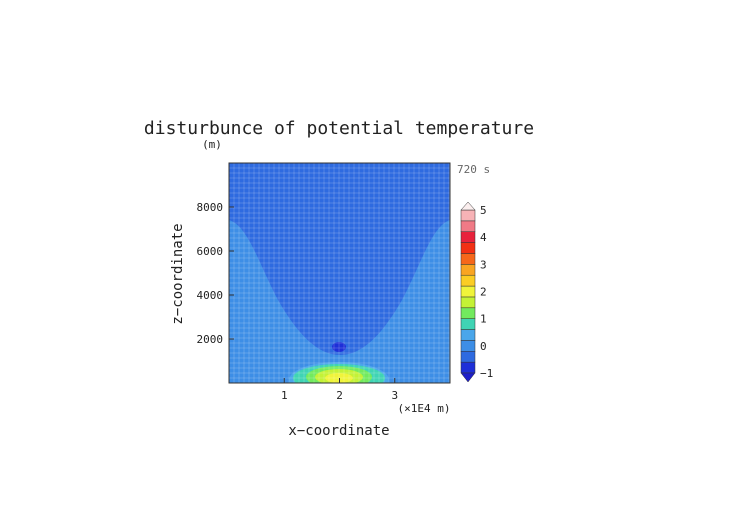 This screenshot has height=532, width=752. I want to click on y-axis-label: z−coordinate, so click(178, 273).